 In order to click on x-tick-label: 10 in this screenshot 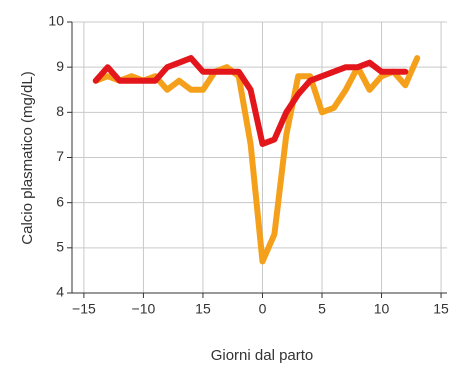, I will do `click(382, 309)`.